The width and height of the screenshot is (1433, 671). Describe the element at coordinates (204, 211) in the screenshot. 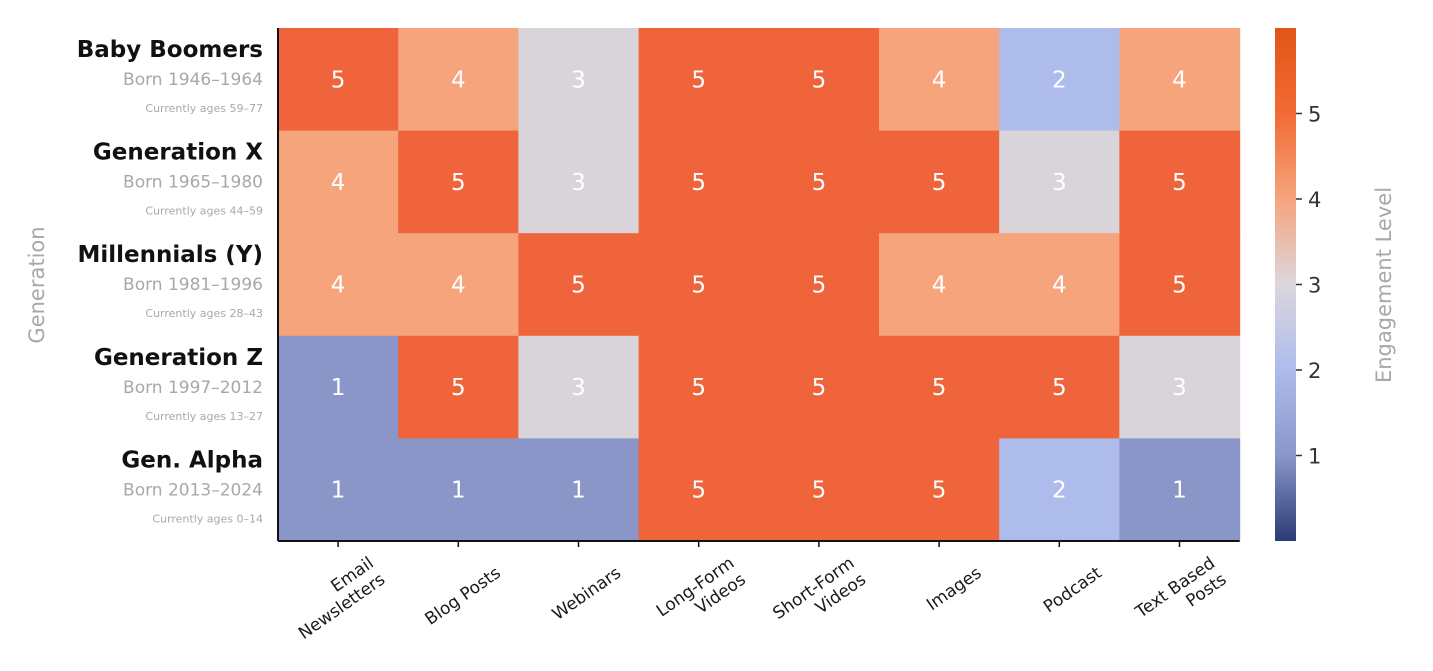

I see `row-label-ages: Currently ages 44–59` at that location.